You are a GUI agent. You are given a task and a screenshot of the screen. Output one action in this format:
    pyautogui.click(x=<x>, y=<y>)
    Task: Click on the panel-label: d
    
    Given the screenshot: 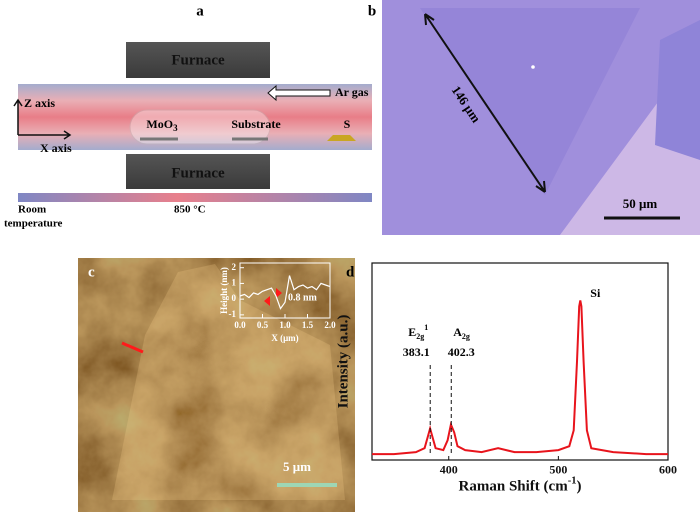 What is the action you would take?
    pyautogui.click(x=350, y=272)
    